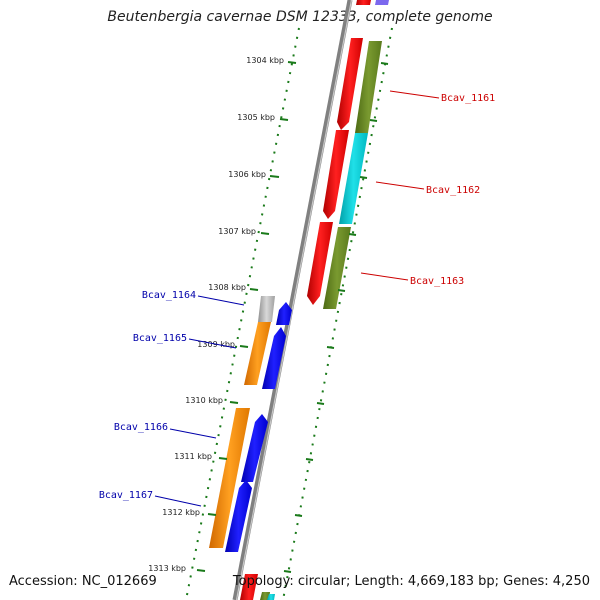 The image size is (600, 600). What do you see at coordinates (237, 231) in the screenshot?
I see `tick-label: 1307 kbp` at bounding box center [237, 231].